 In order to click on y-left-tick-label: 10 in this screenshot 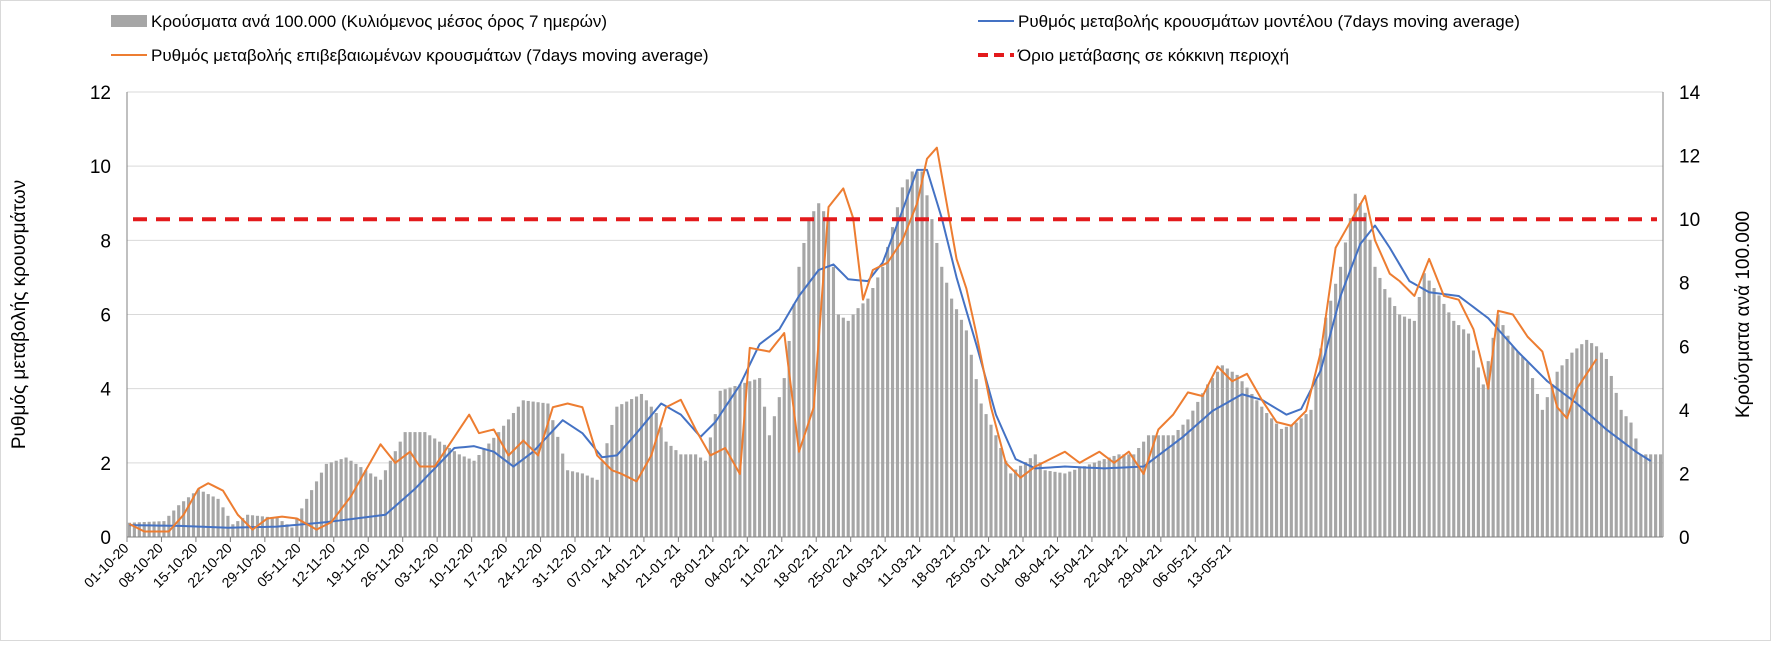, I will do `click(100, 167)`.